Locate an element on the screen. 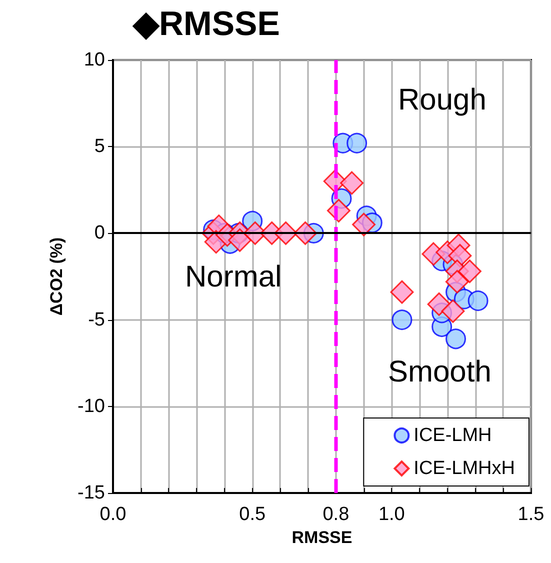 This screenshot has width=551, height=563. y-tick-label: -15 is located at coordinates (91, 493).